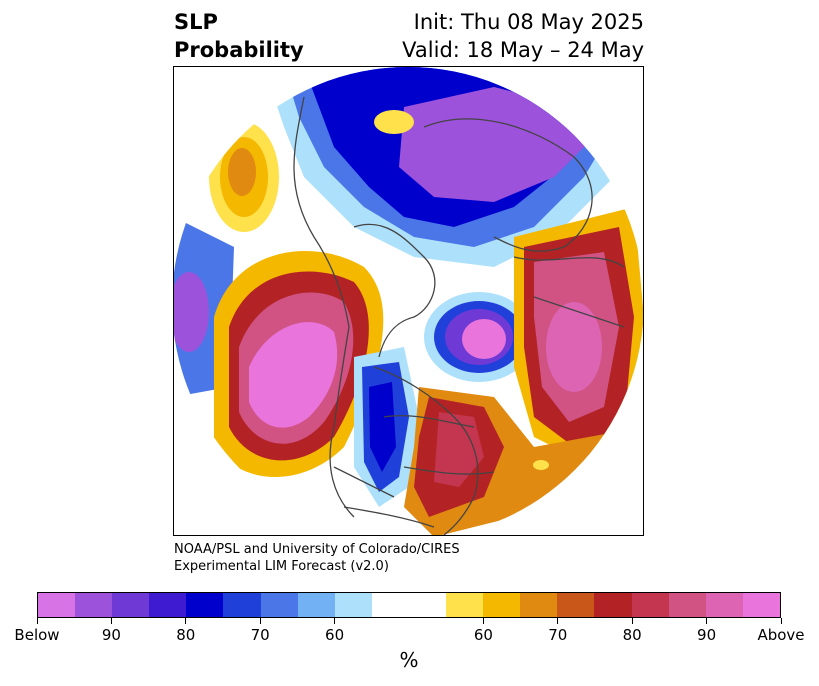 The image size is (819, 686). I want to click on title-variable: SLP, so click(196, 22).